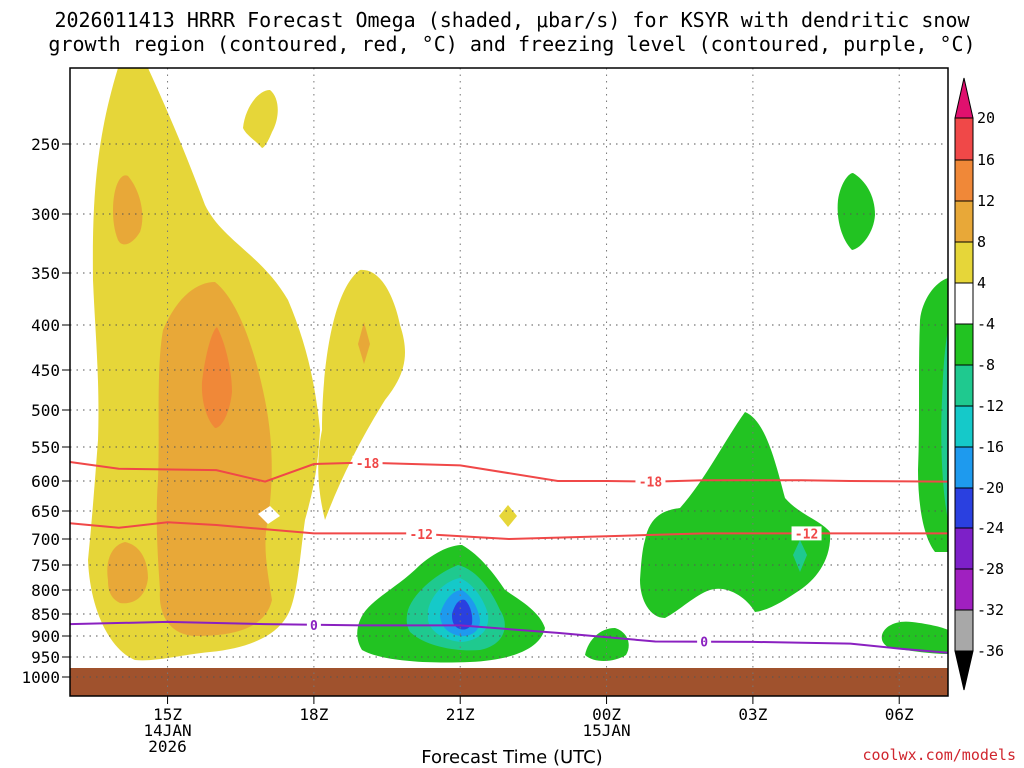 This screenshot has height=768, width=1024. I want to click on omega-hole, so click(269, 515).